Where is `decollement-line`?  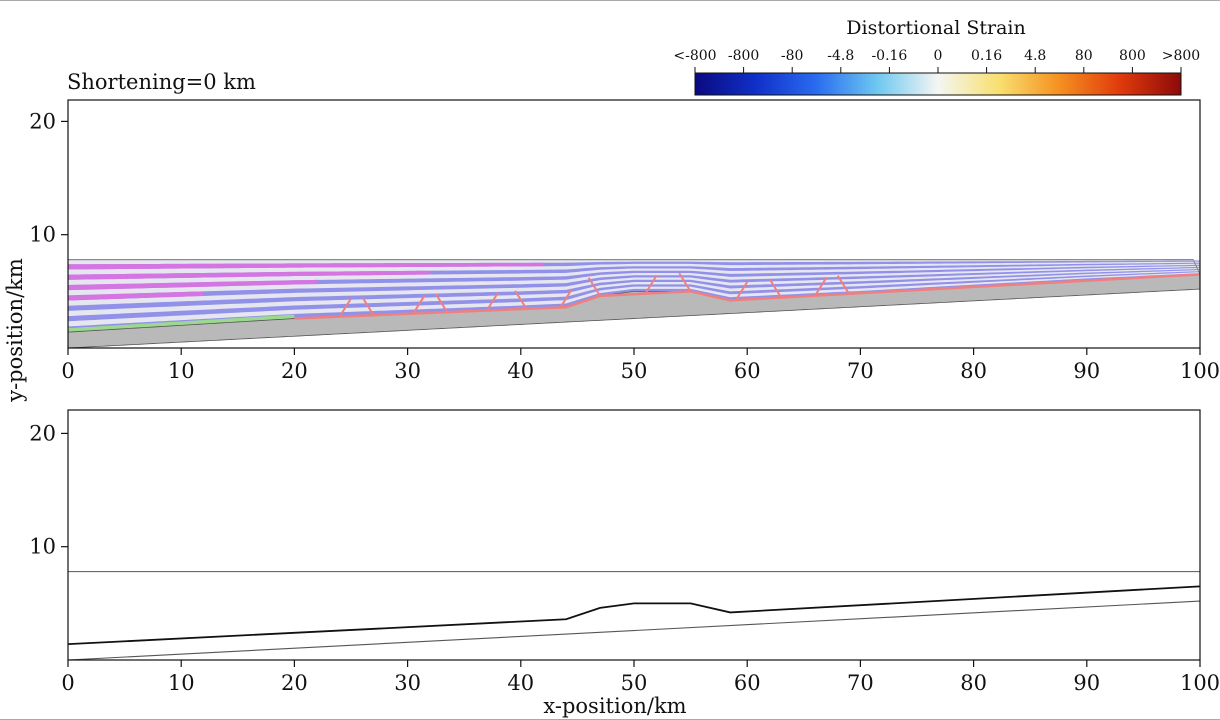
decollement-line is located at coordinates (747, 296).